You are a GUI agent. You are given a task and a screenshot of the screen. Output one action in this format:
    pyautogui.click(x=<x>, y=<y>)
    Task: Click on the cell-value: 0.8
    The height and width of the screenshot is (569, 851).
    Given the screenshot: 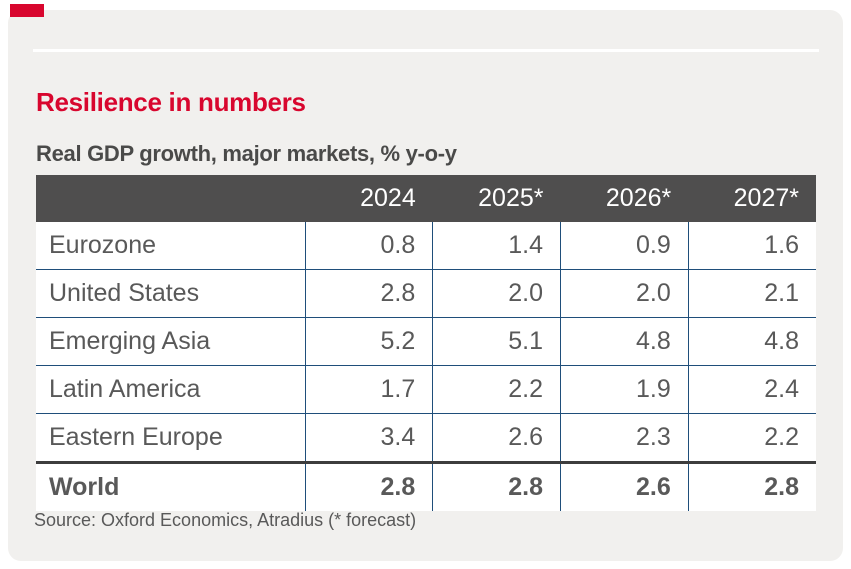 What is the action you would take?
    pyautogui.click(x=368, y=246)
    